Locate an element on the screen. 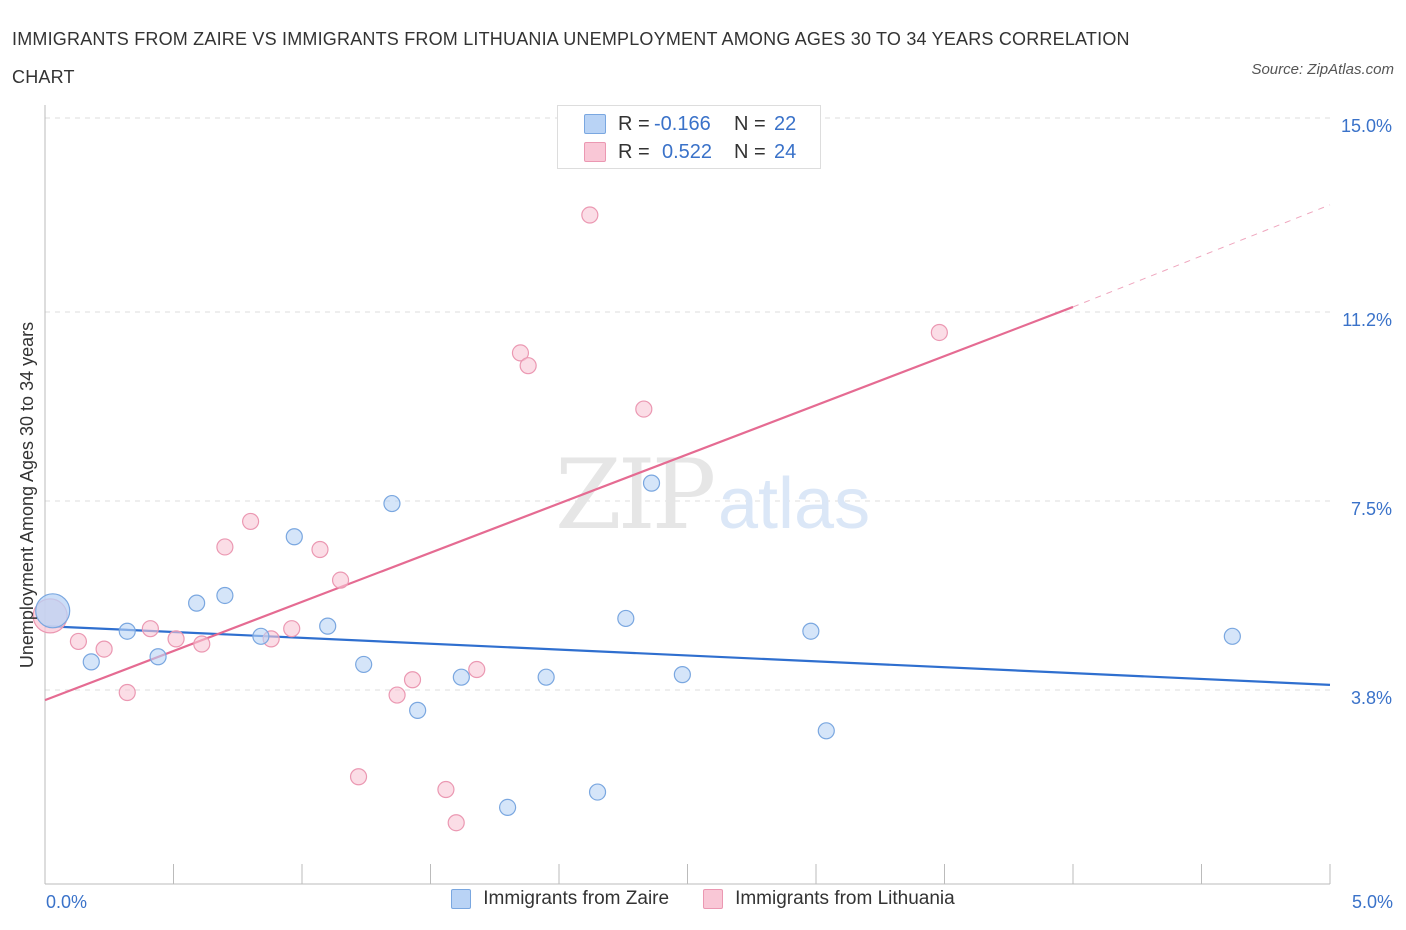 The image size is (1406, 930). lithuania-legend-swatch is located at coordinates (713, 899).